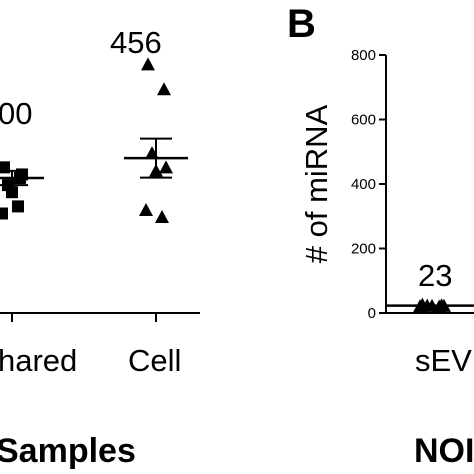 This screenshot has width=474, height=474. What do you see at coordinates (100, 317) in the screenshot?
I see `panel-a-x-axis` at bounding box center [100, 317].